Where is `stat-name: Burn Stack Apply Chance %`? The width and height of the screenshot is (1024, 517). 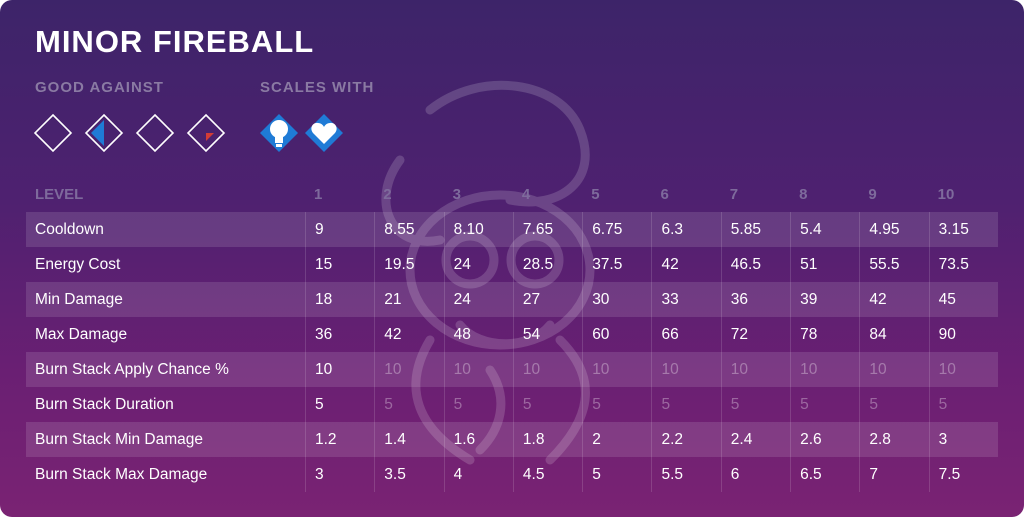 stat-name: Burn Stack Apply Chance % is located at coordinates (132, 369).